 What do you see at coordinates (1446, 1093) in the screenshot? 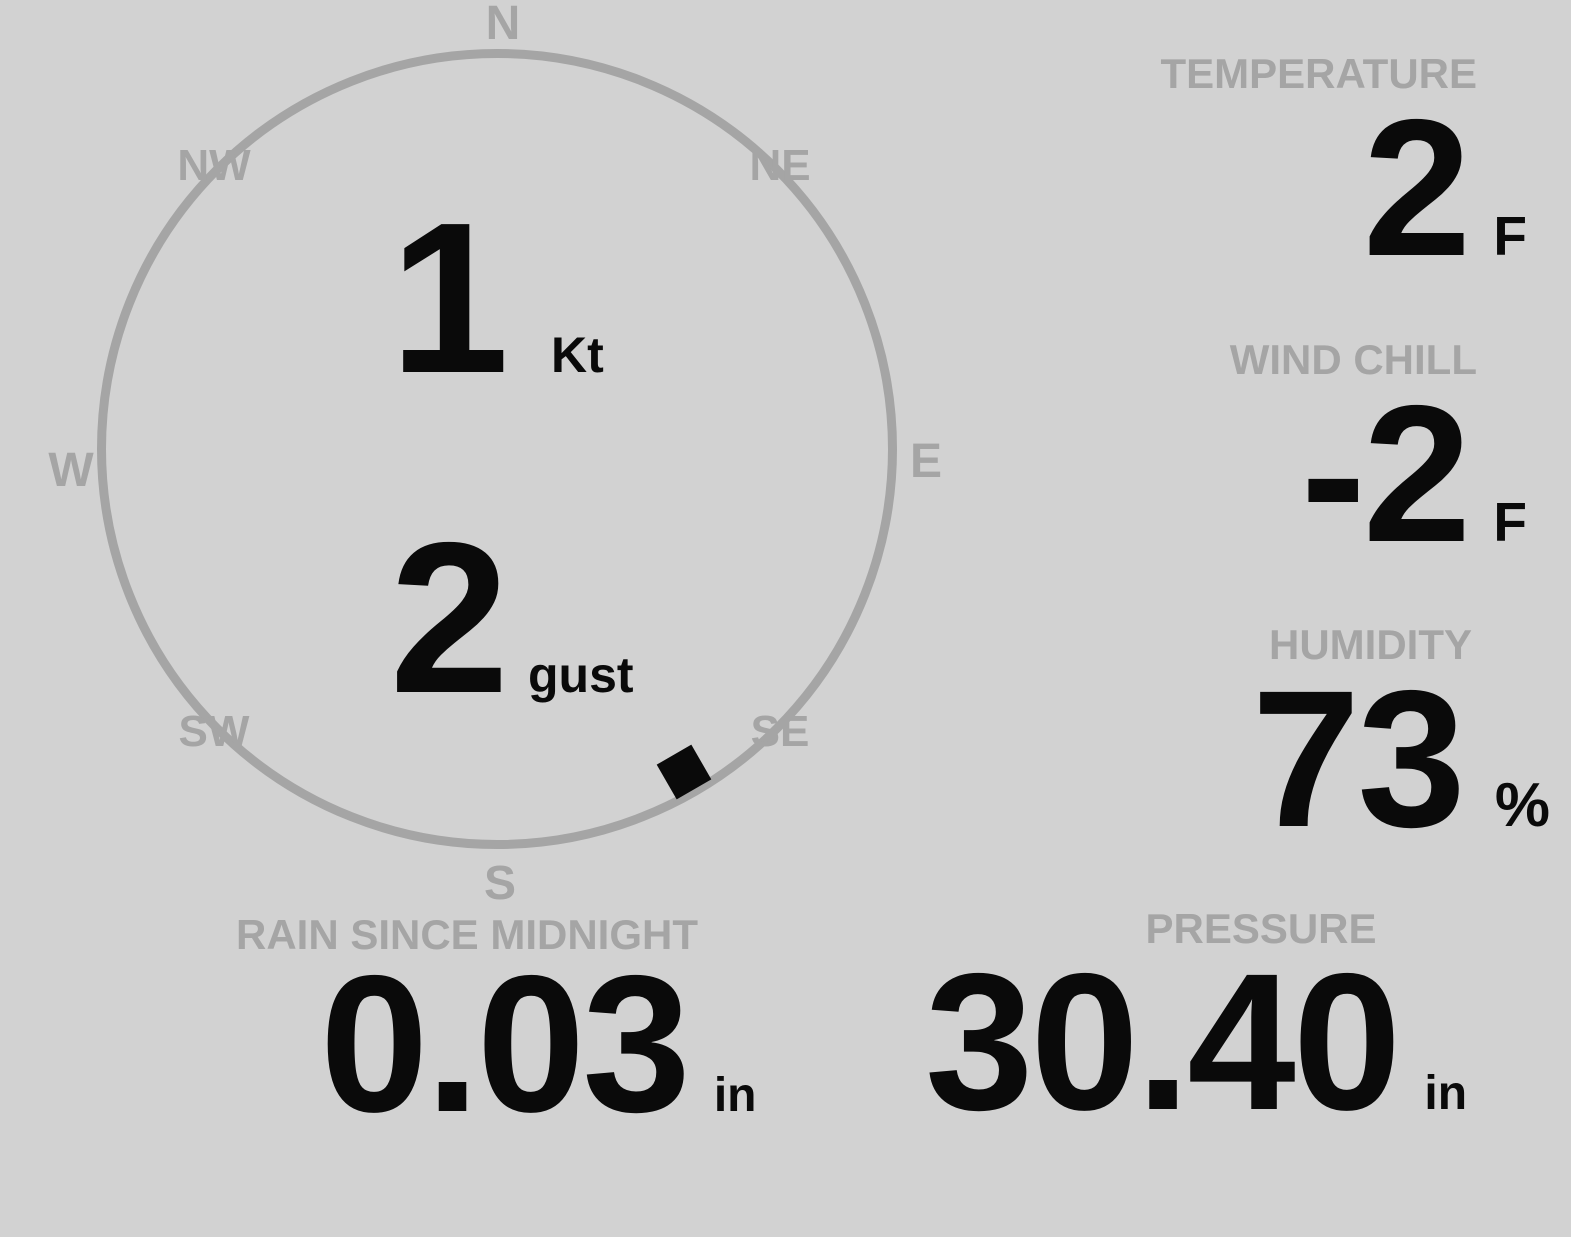
I see `pressure-unit: in` at bounding box center [1446, 1093].